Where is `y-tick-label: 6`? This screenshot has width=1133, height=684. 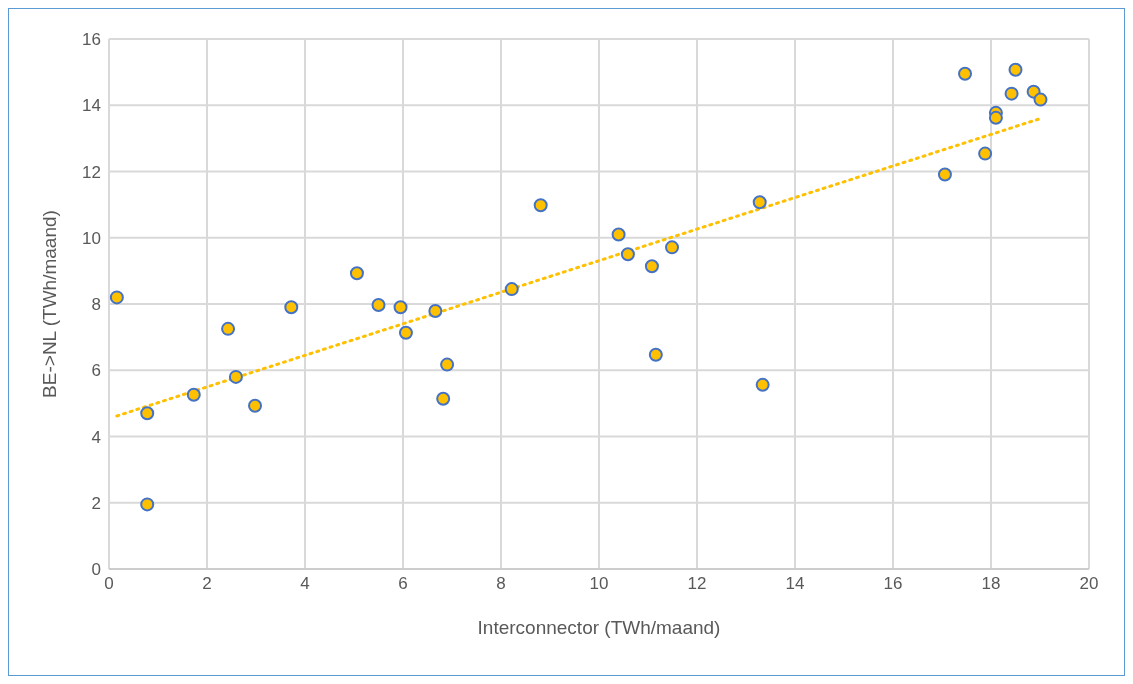 y-tick-label: 6 is located at coordinates (96, 371).